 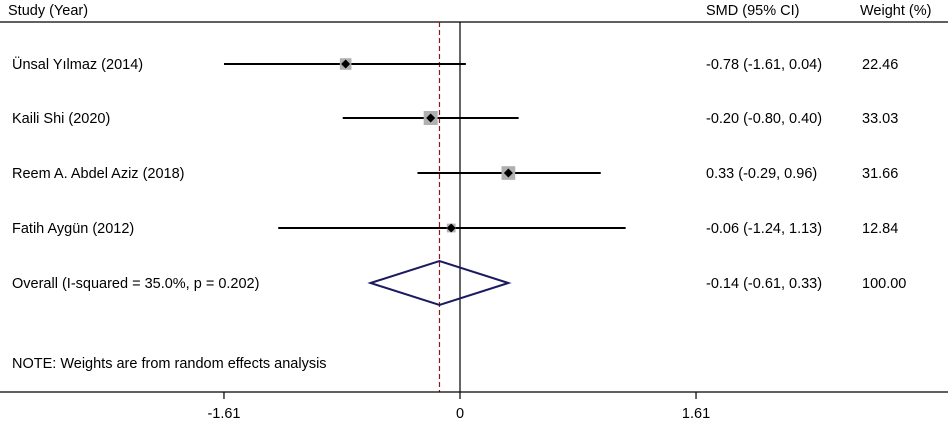 What do you see at coordinates (764, 119) in the screenshot?
I see `effect-value: -0.20 (-0.80, 0.40)` at bounding box center [764, 119].